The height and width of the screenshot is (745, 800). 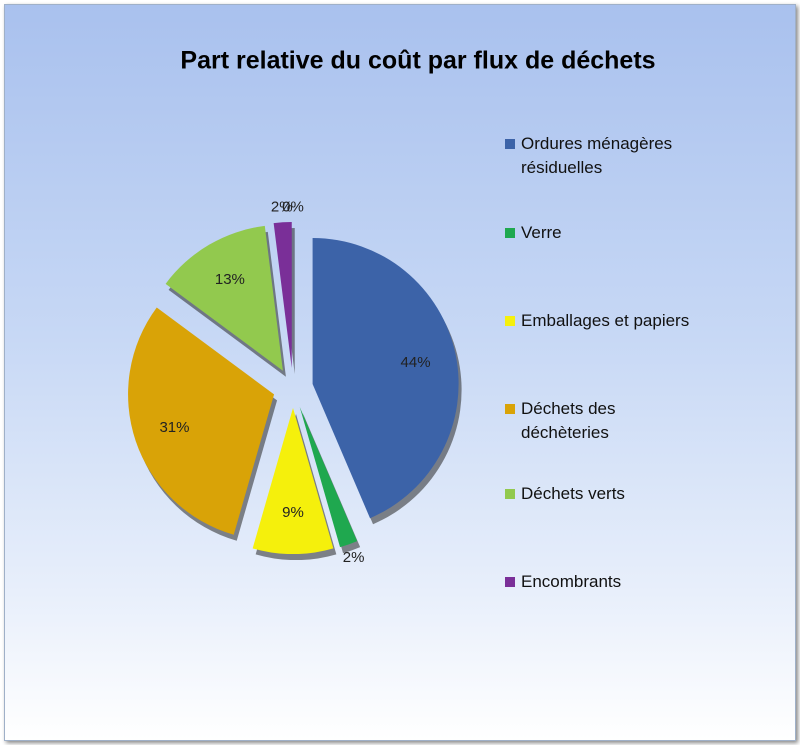 I want to click on legend-item: Ordures ménagères résiduelles, so click(x=603, y=156).